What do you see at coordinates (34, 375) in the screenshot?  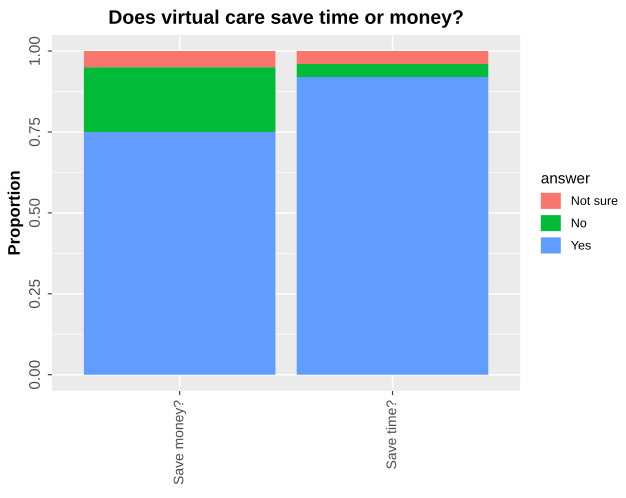 I see `y-tick-label: 0.00` at bounding box center [34, 375].